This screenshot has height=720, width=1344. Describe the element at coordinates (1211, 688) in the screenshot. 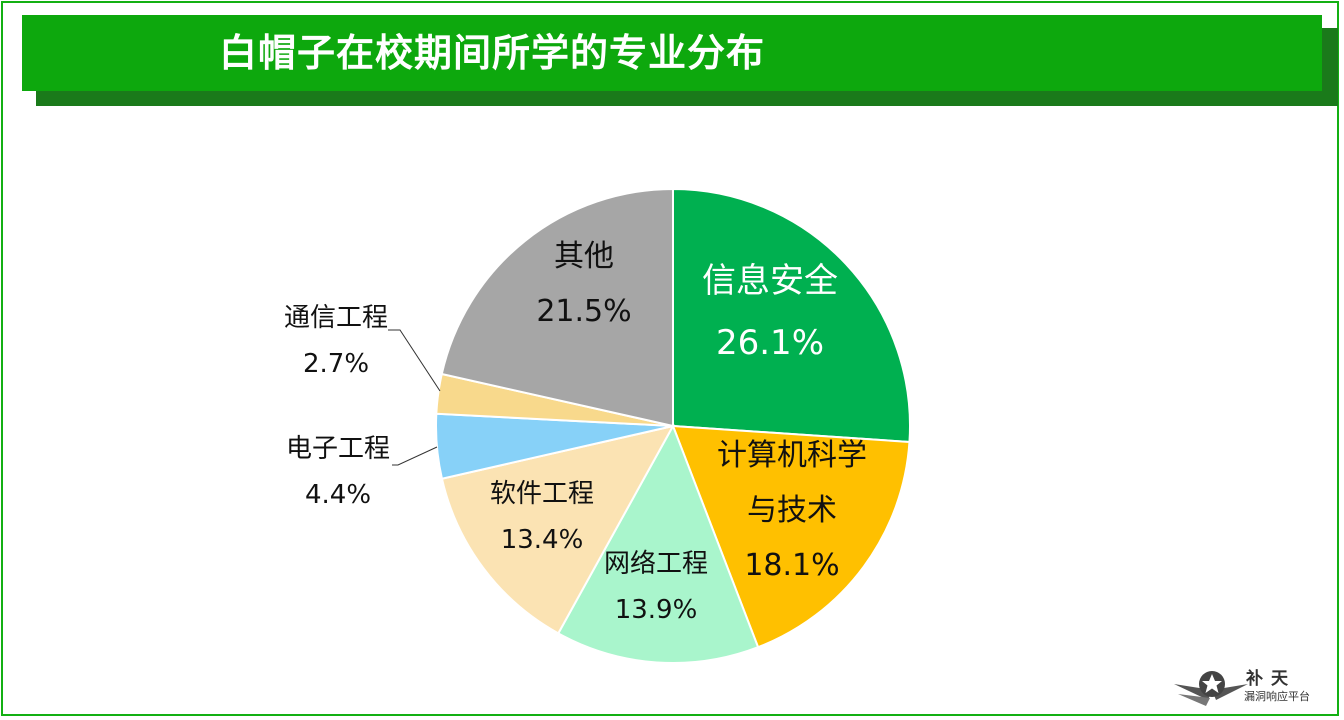

I see `butian-logo-icon` at that location.